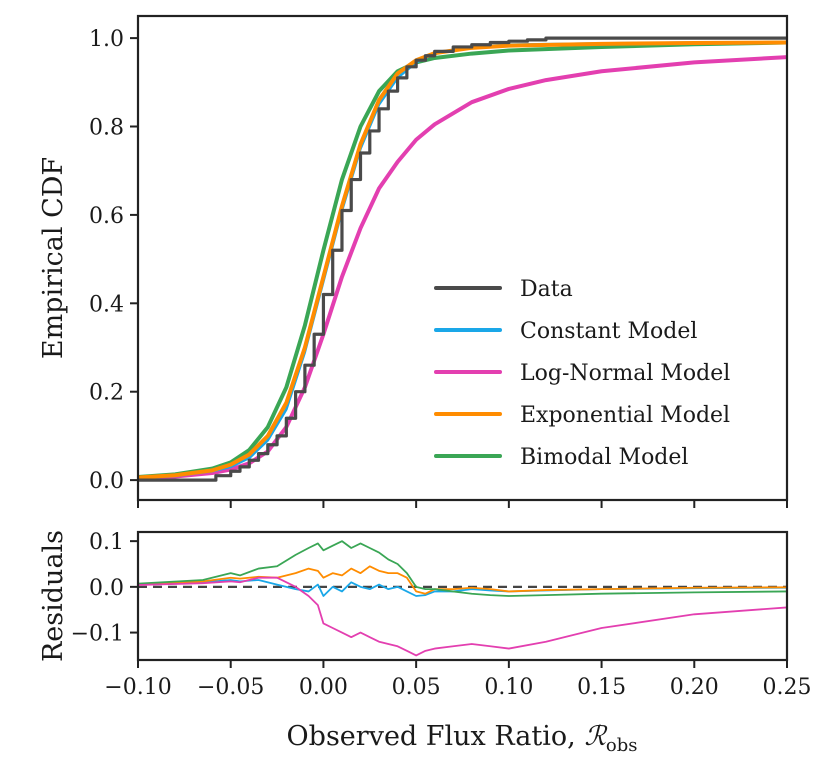  Describe the element at coordinates (106, 588) in the screenshot. I see `residuals-ytick-label: 0.0` at that location.